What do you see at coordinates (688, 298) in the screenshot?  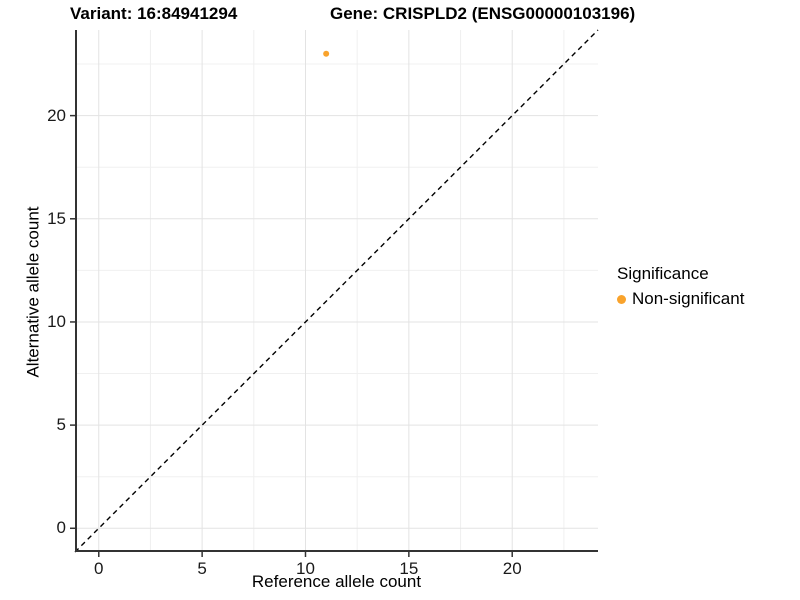 I see `legend-entry-label: Non-significant` at bounding box center [688, 298].